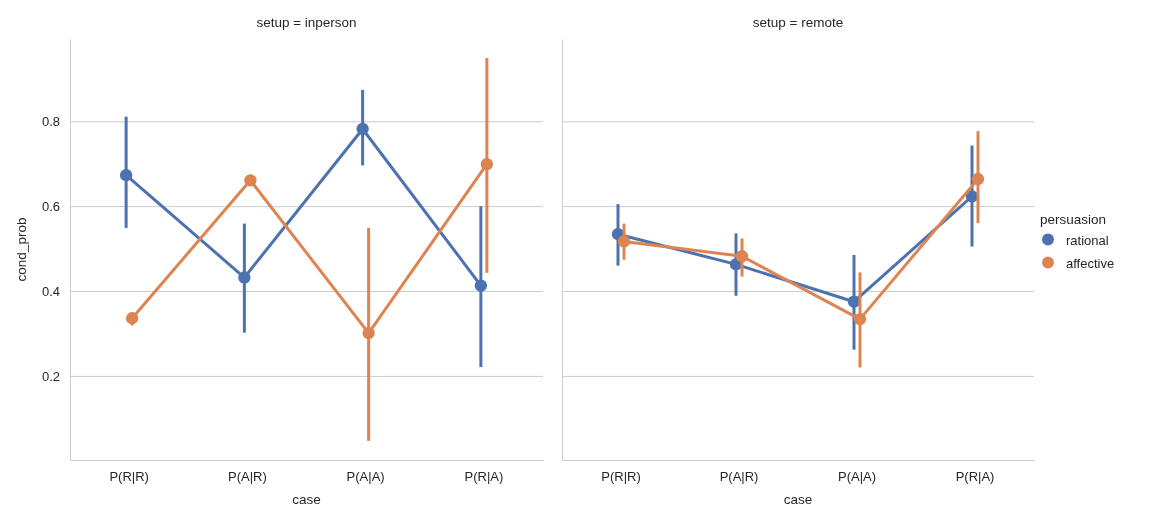 This screenshot has height=506, width=1156. Describe the element at coordinates (50, 207) in the screenshot. I see `y-tick-label: 0.6` at that location.